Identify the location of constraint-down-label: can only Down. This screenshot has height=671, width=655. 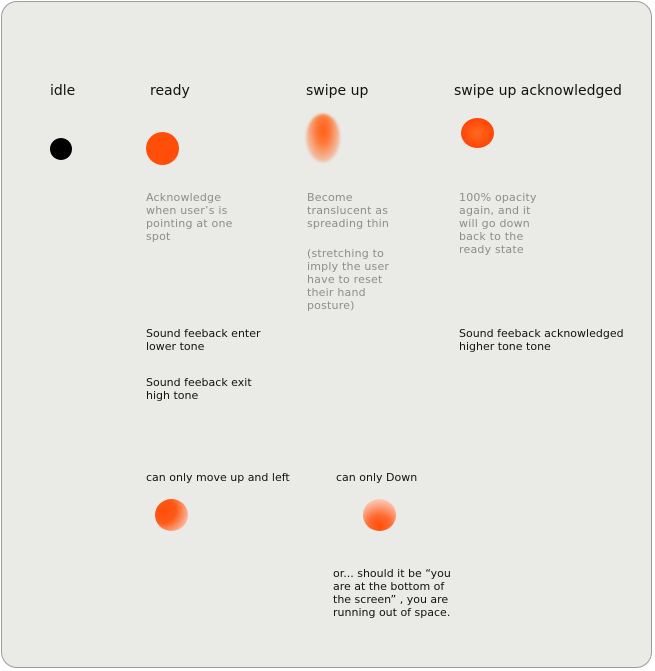
(377, 477).